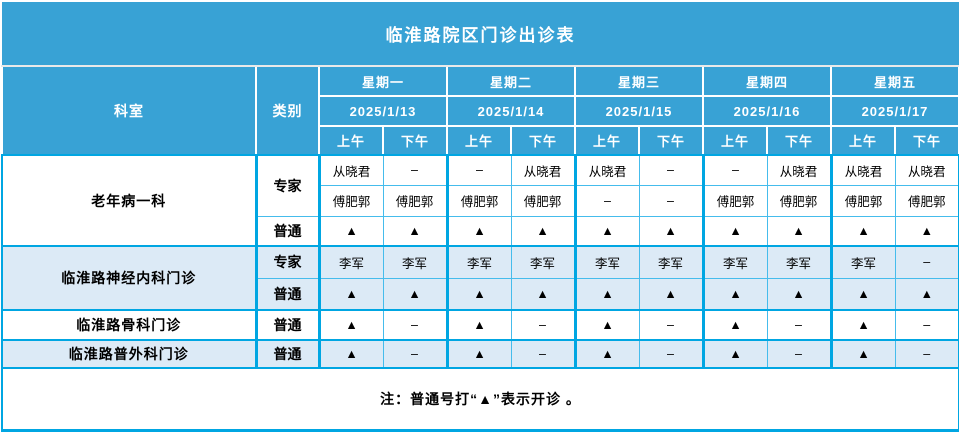 The image size is (959, 441). What do you see at coordinates (894, 111) in the screenshot?
I see `date-header-fri: 2025/1/17` at bounding box center [894, 111].